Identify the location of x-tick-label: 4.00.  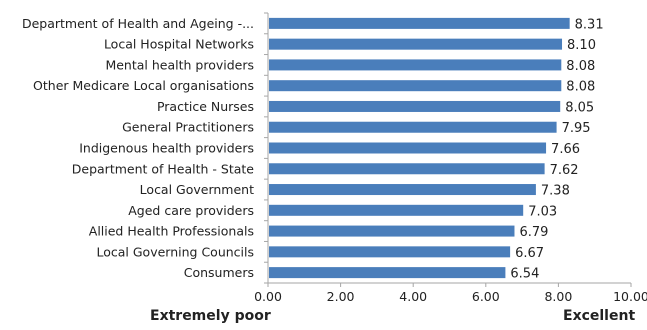
(413, 296).